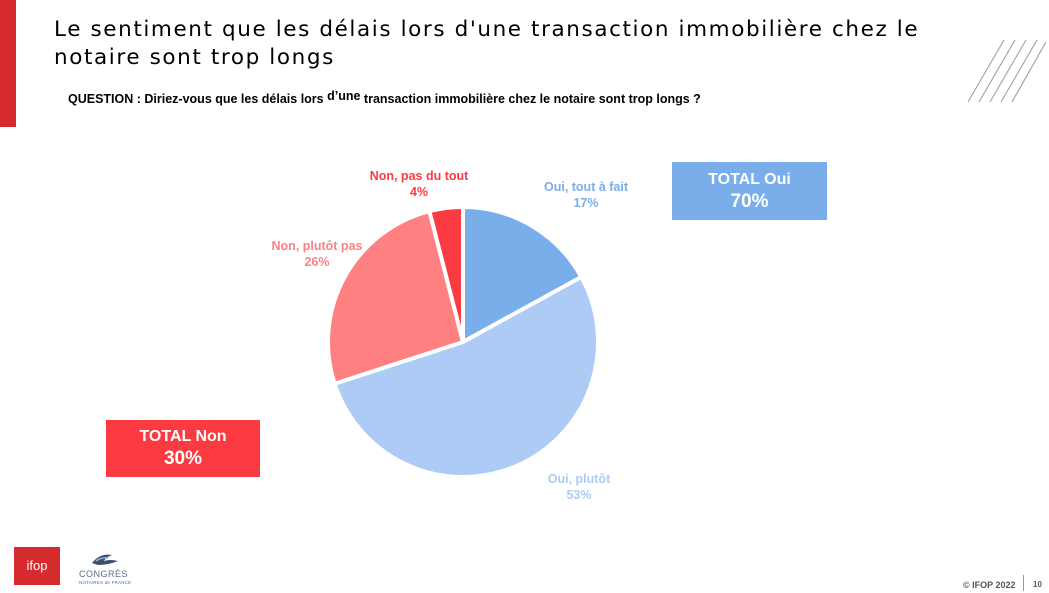  What do you see at coordinates (316, 262) in the screenshot?
I see `slice-value-label-3: 26%` at bounding box center [316, 262].